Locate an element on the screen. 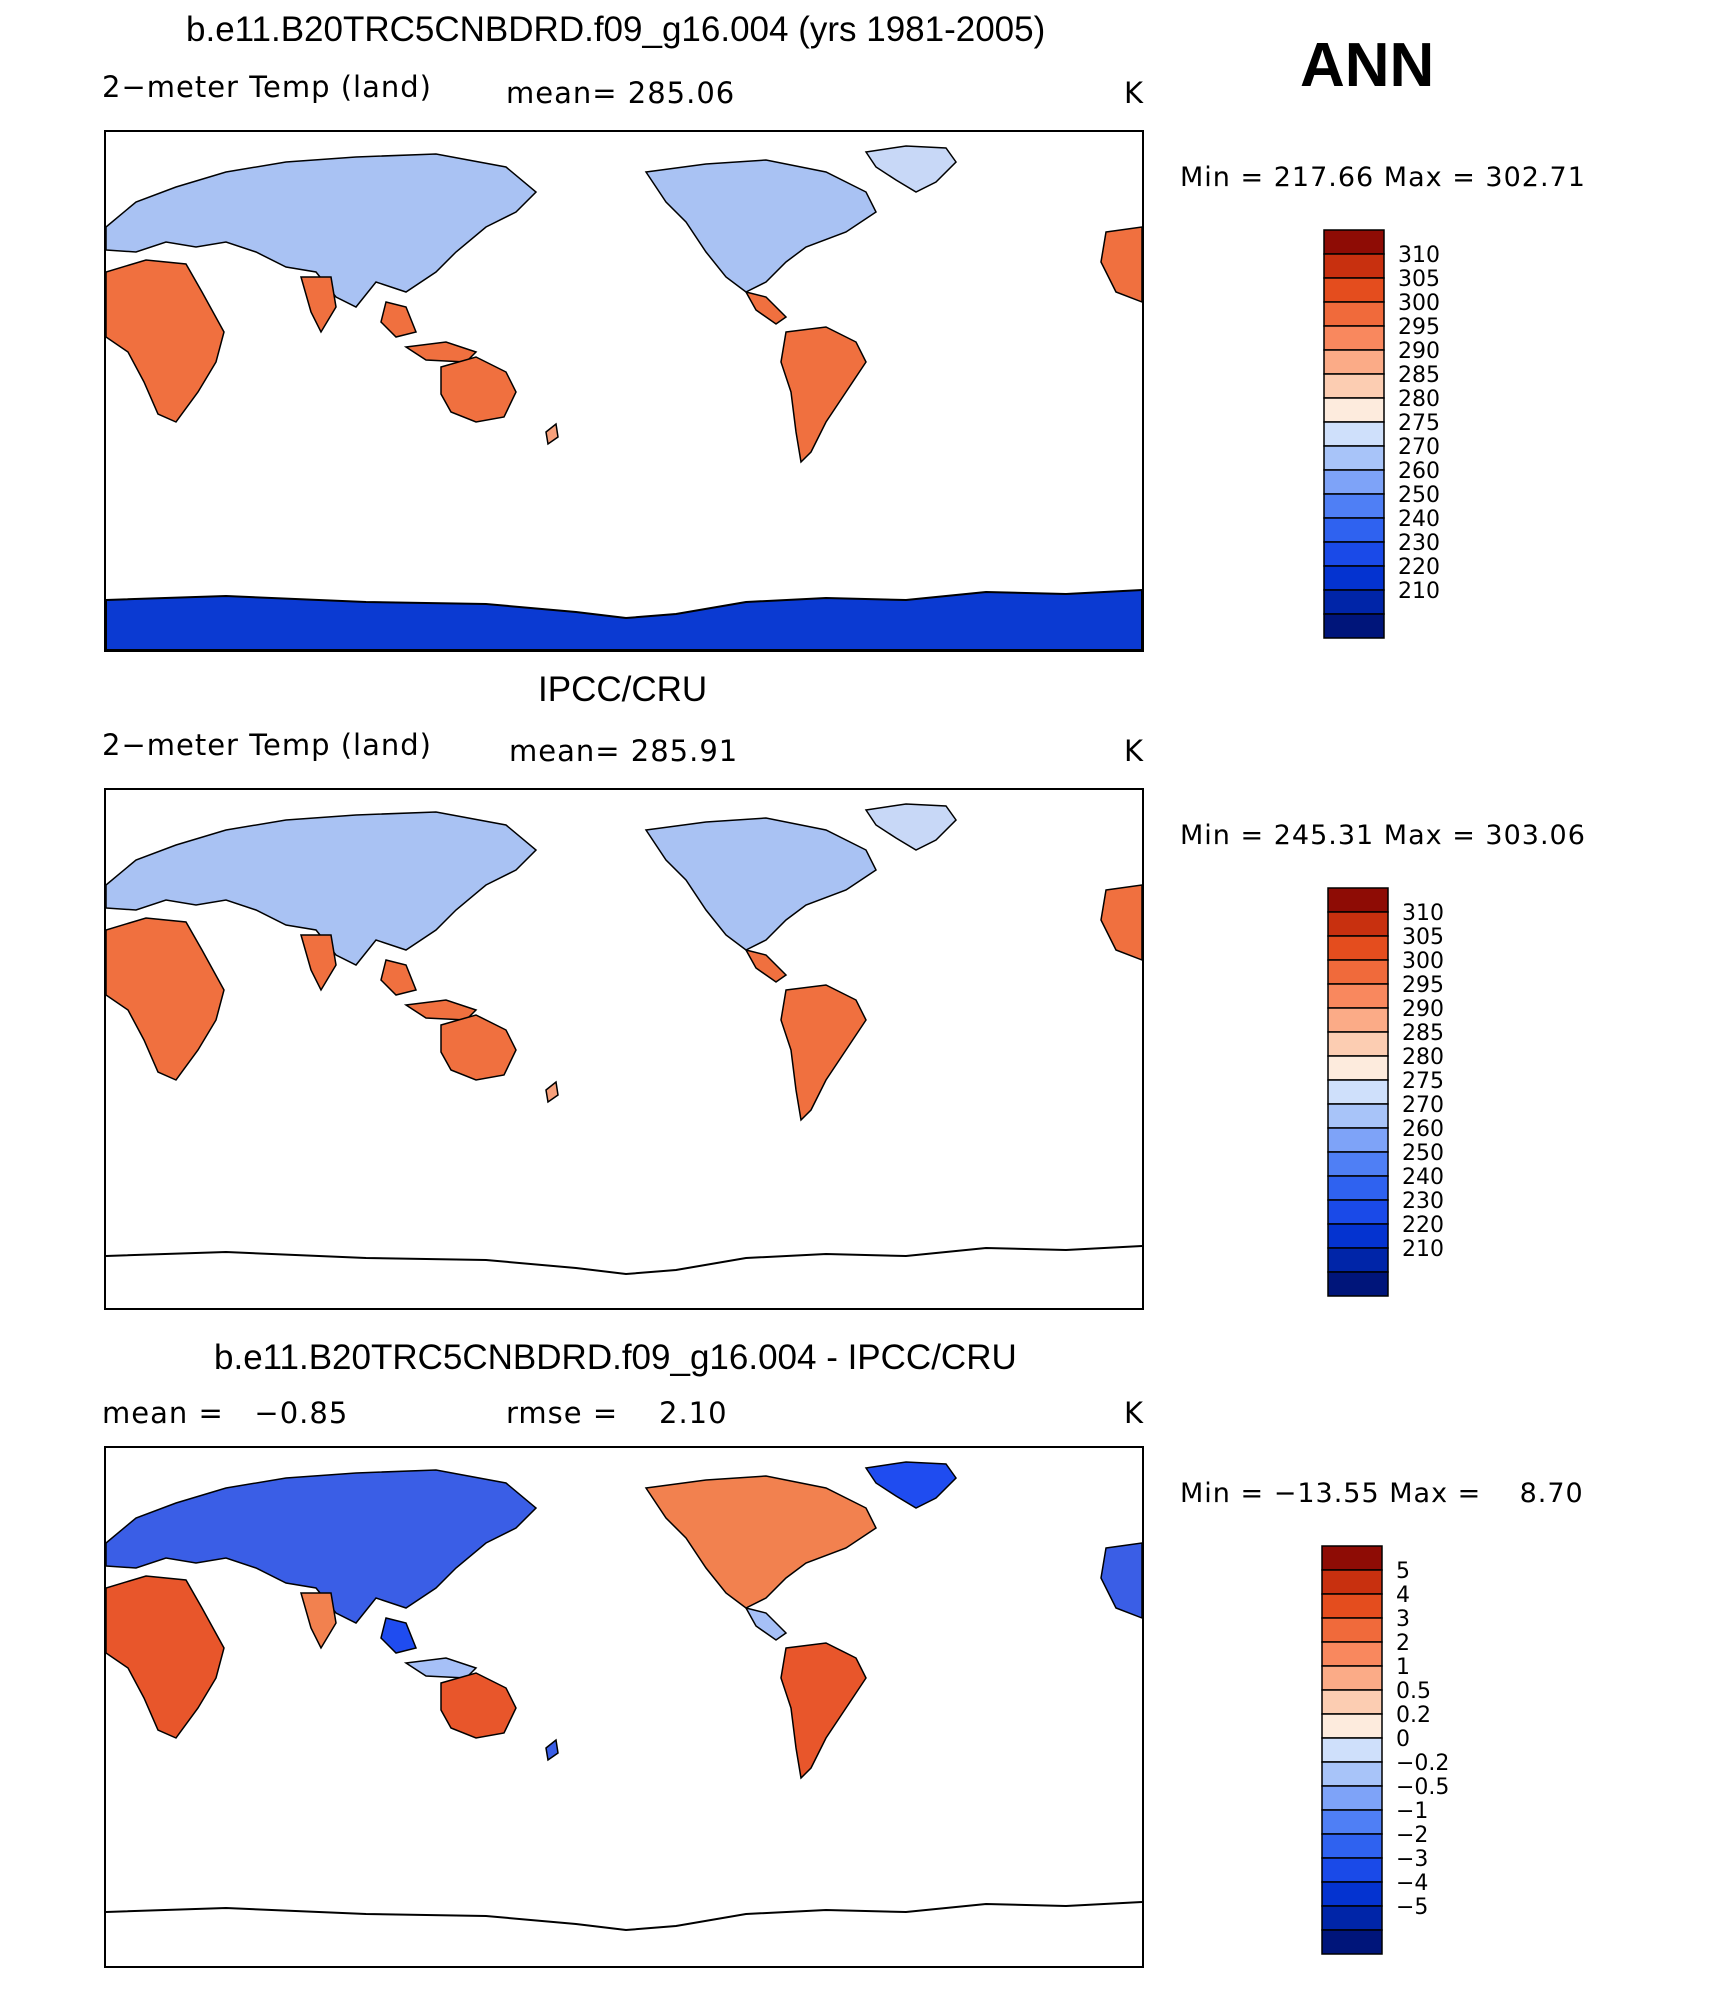 The height and width of the screenshot is (1991, 1710). panel-3-map-svg is located at coordinates (624, 1696).